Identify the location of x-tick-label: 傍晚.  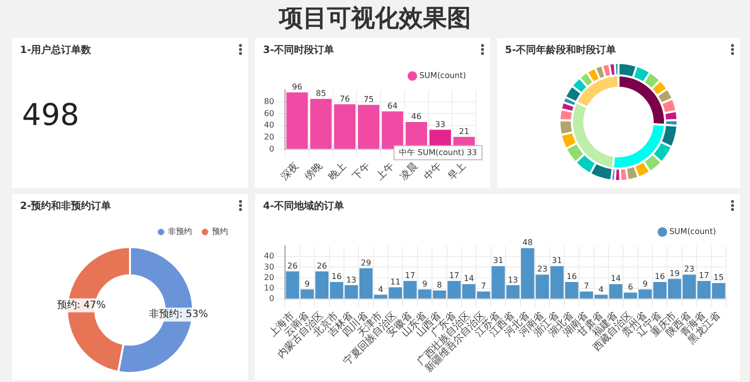
(313, 171).